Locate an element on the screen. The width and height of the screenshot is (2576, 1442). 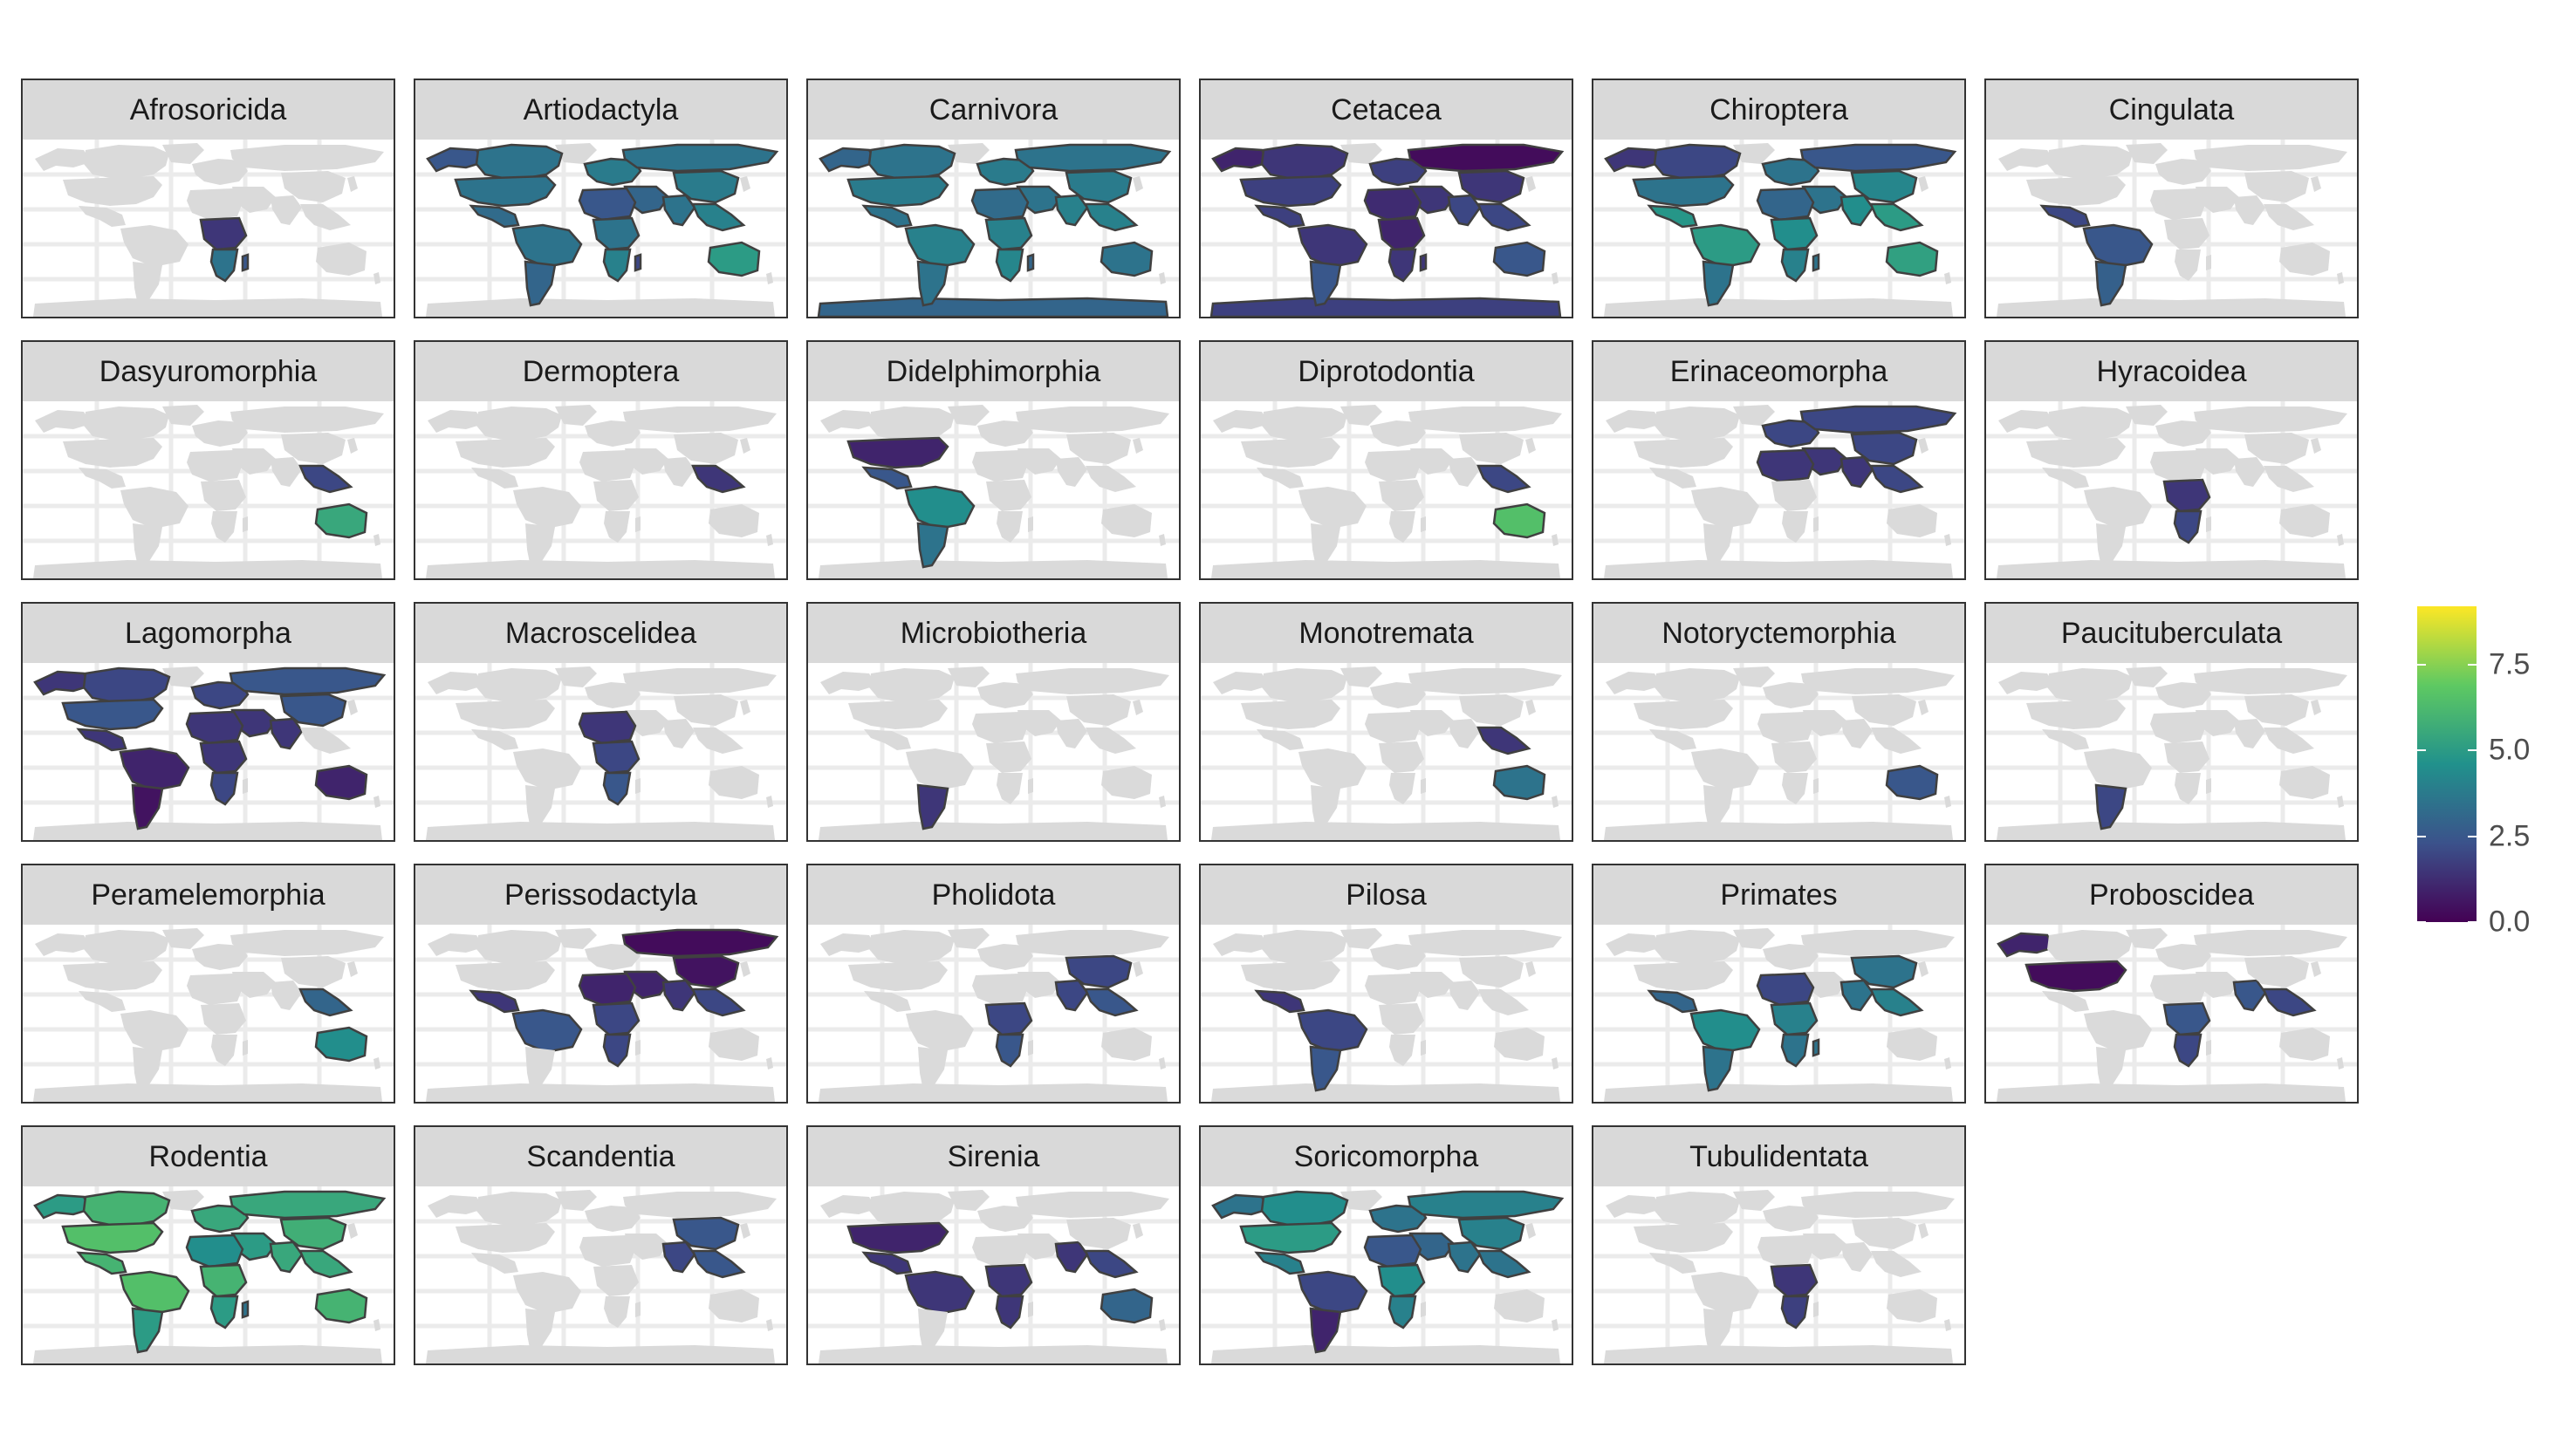
facet-strip-title: Rodentia is located at coordinates (208, 1156).